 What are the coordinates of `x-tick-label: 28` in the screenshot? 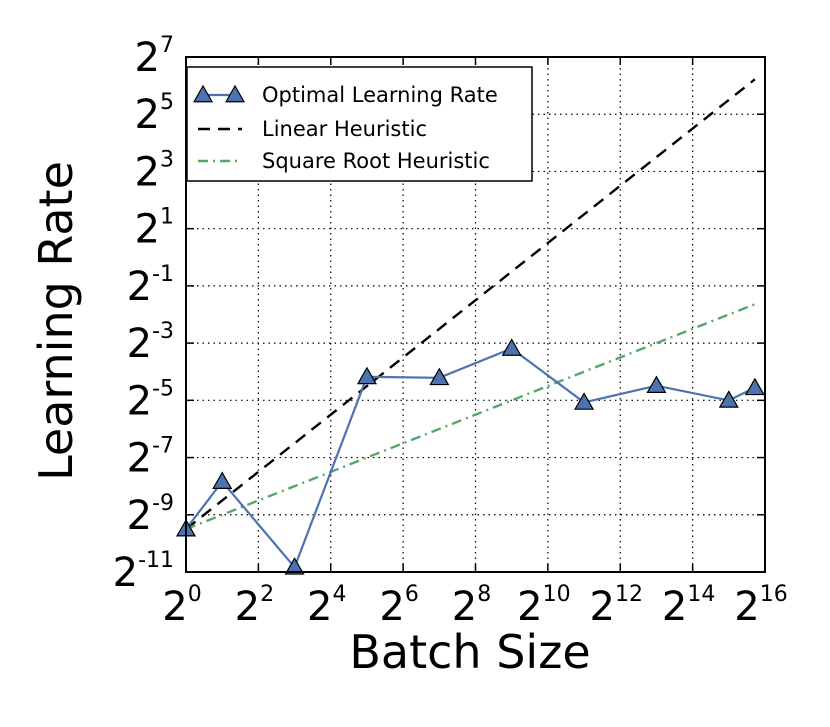 It's located at (471, 606).